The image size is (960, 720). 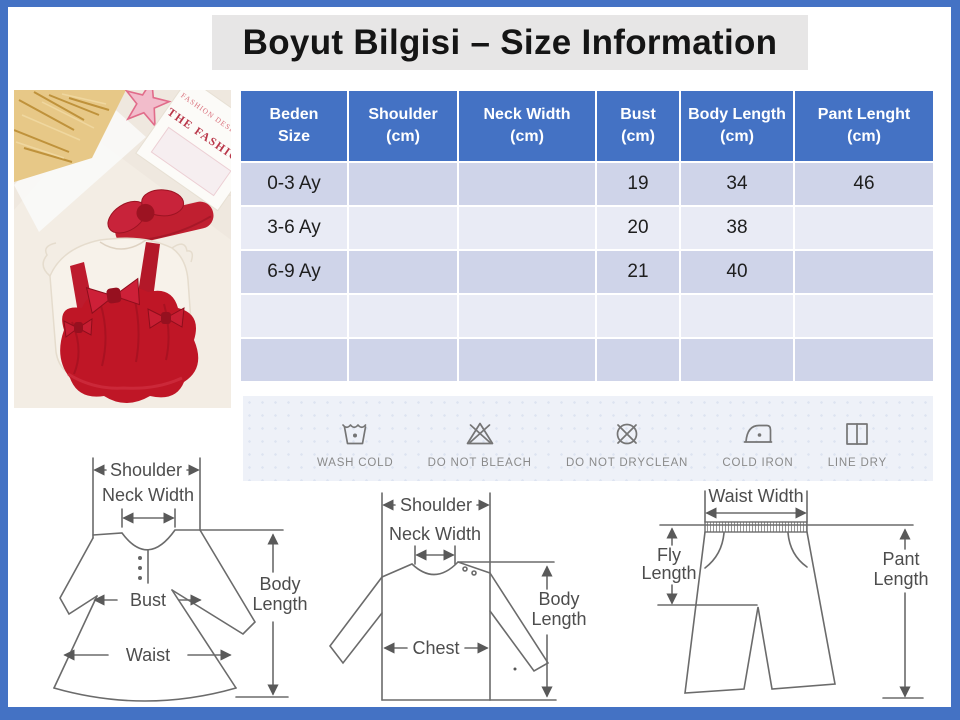 I want to click on neckline, so click(x=123, y=244).